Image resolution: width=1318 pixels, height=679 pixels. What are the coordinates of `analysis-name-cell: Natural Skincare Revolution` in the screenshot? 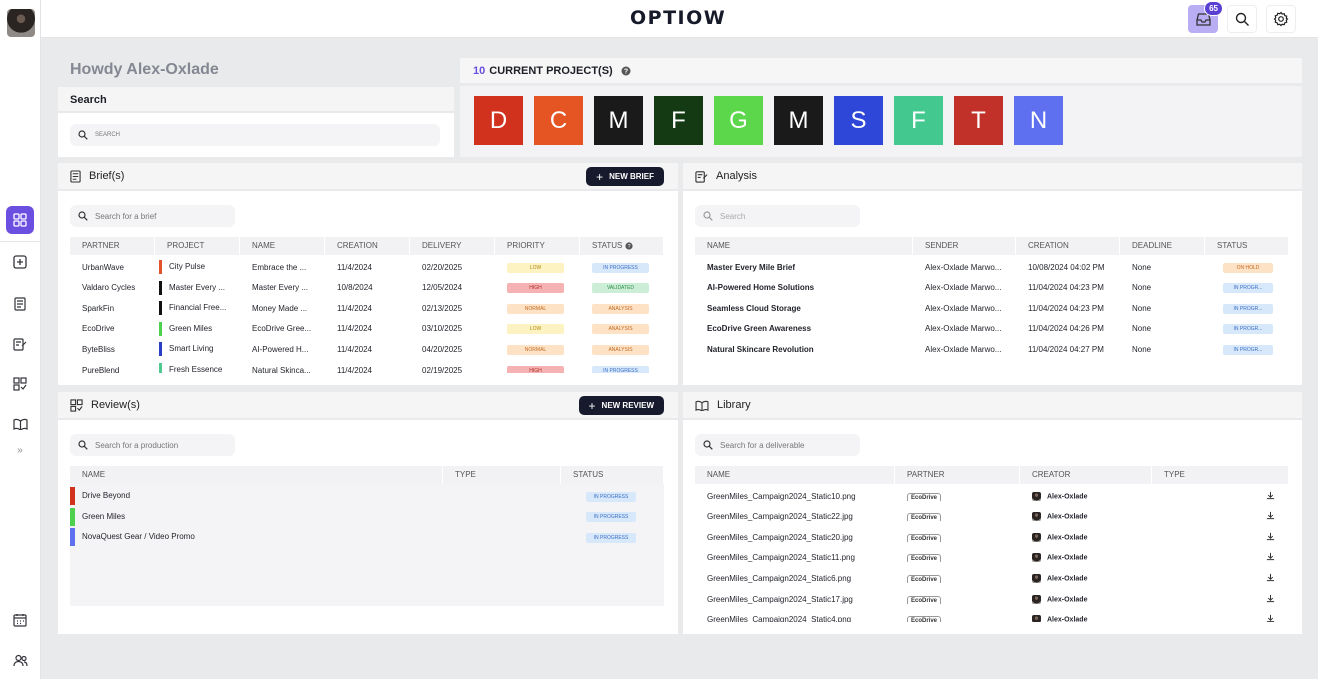 It's located at (760, 349).